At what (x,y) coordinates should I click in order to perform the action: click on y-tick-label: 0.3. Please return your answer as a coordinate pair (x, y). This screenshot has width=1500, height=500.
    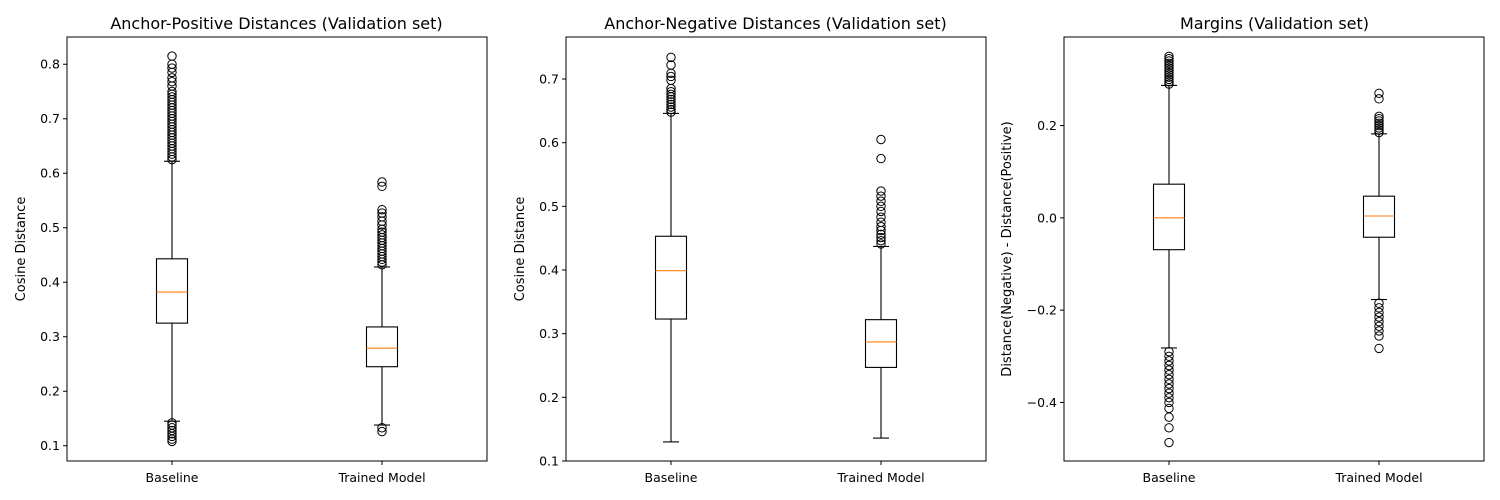
    Looking at the image, I should click on (50, 336).